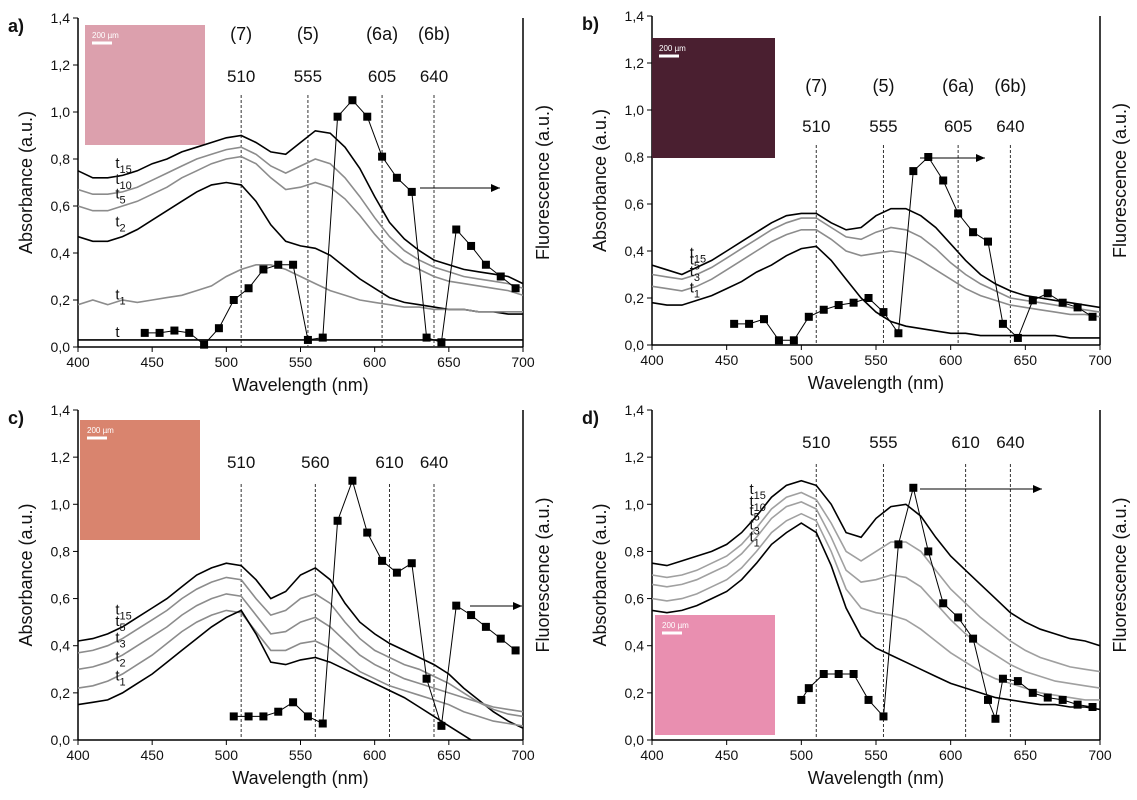  Describe the element at coordinates (61, 18) in the screenshot. I see `y-tick-label: 1,4` at that location.